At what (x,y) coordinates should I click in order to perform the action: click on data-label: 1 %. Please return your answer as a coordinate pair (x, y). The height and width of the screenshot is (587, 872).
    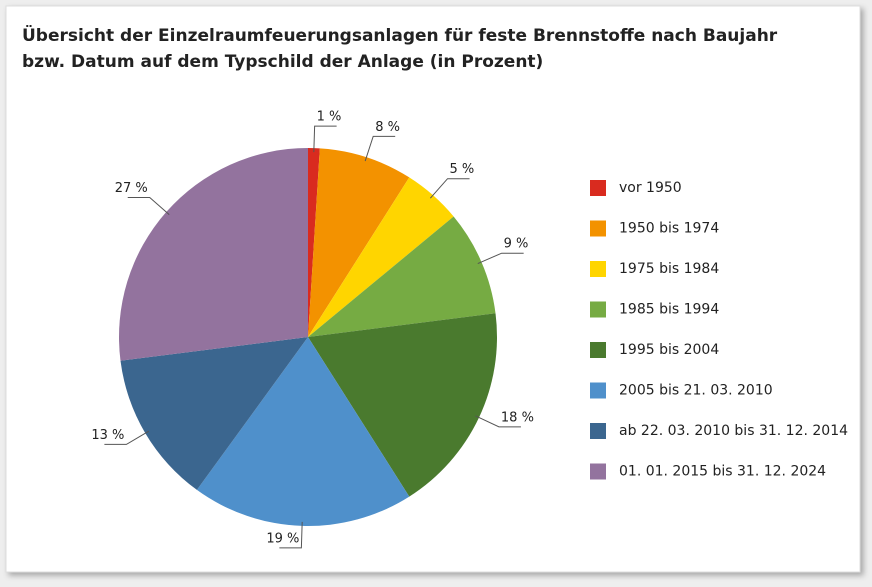
    Looking at the image, I should click on (329, 117).